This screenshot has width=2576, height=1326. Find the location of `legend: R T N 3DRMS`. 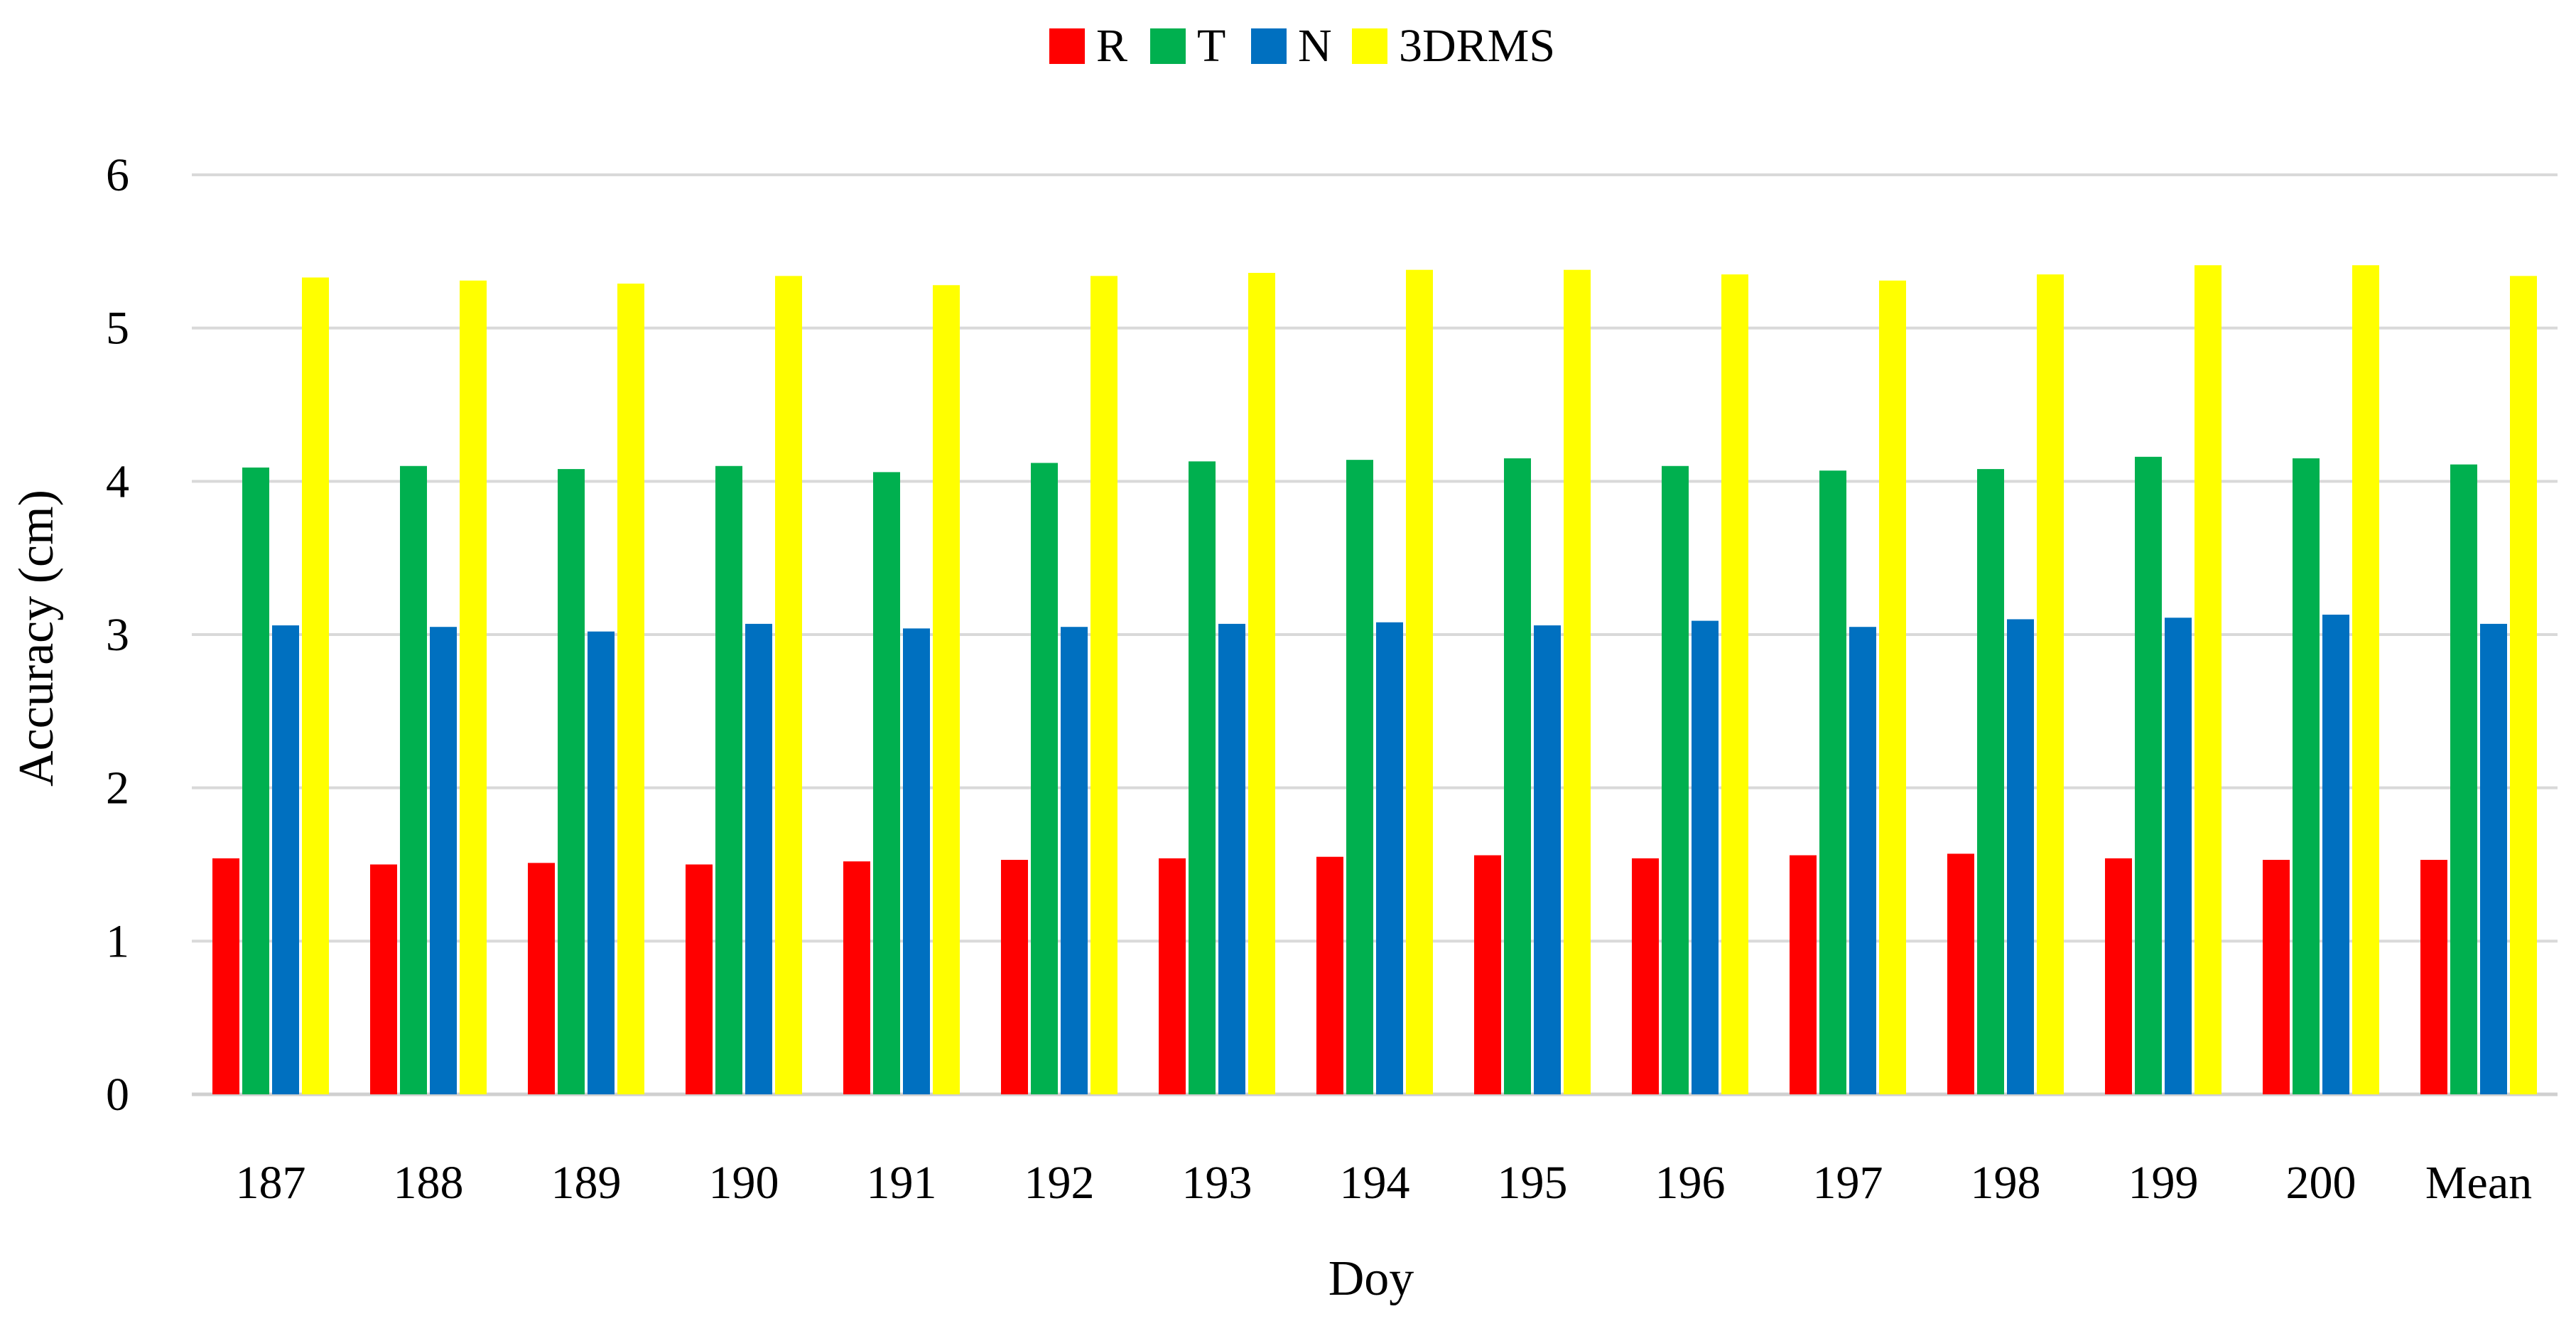

legend: R T N 3DRMS is located at coordinates (1302, 46).